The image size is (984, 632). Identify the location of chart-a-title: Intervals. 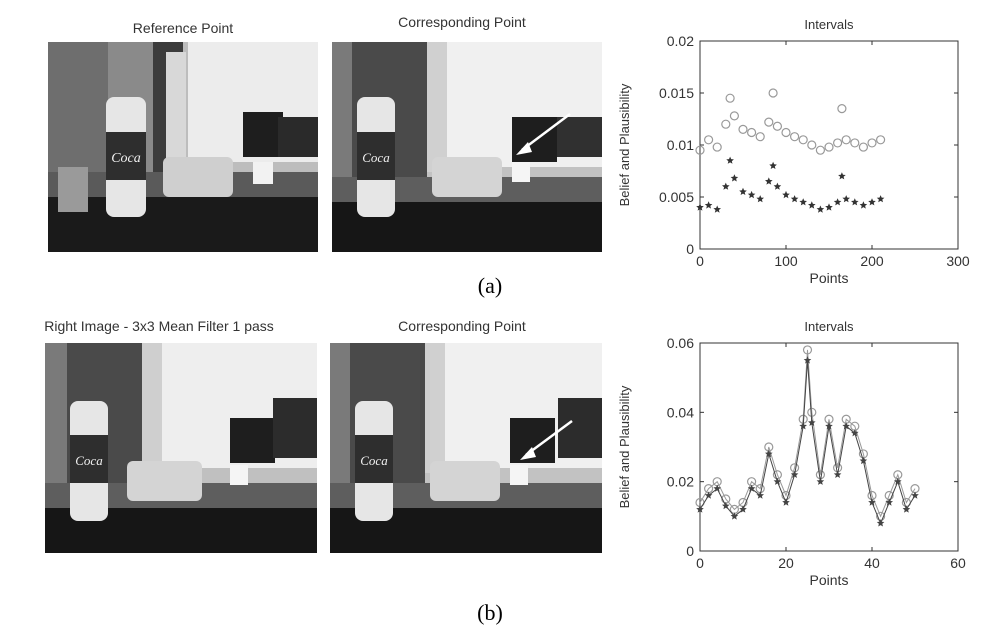
(829, 24).